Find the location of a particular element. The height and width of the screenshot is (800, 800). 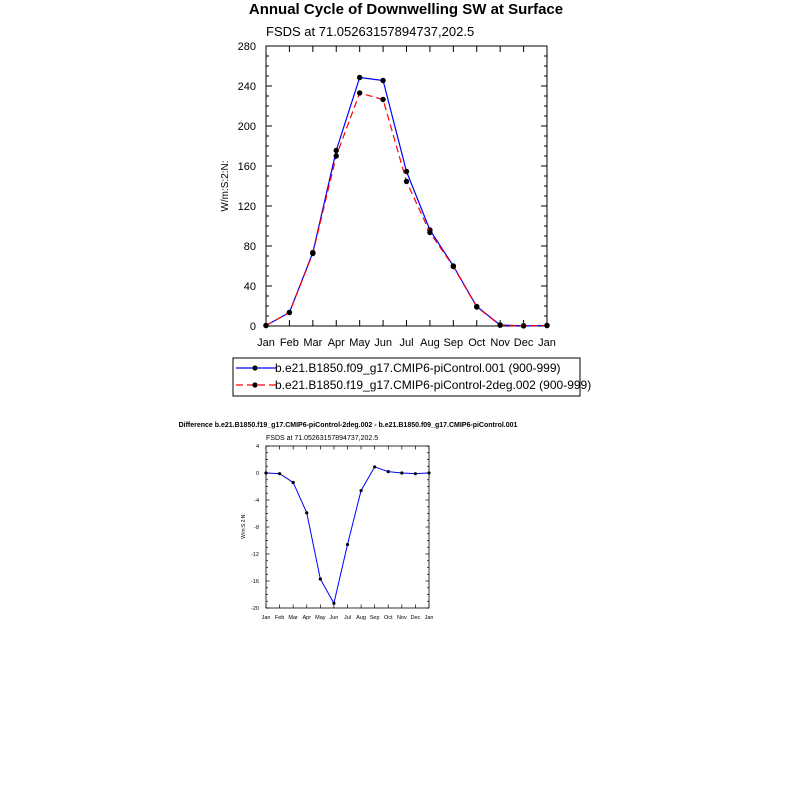

y-tick-label: 200 is located at coordinates (247, 127).